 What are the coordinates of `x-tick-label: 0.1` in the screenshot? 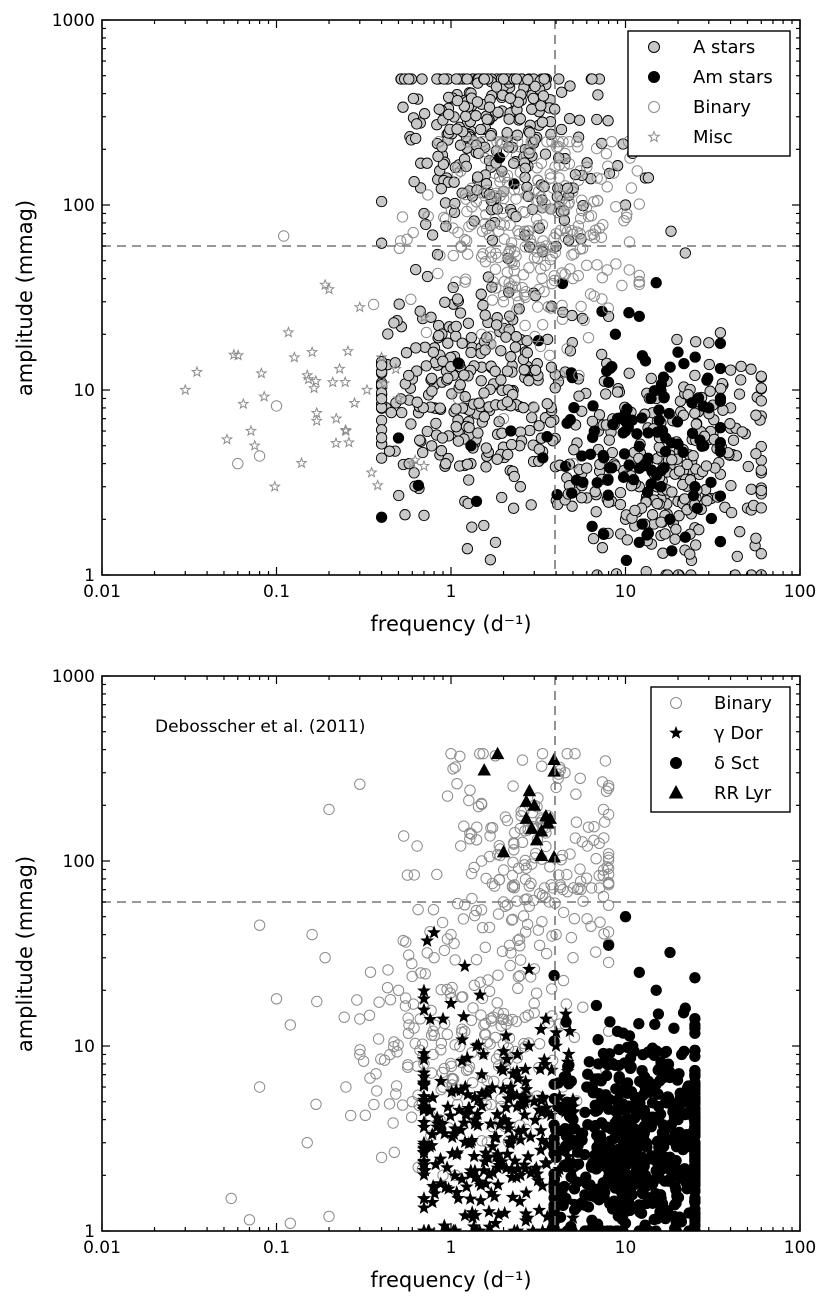 It's located at (276, 1248).